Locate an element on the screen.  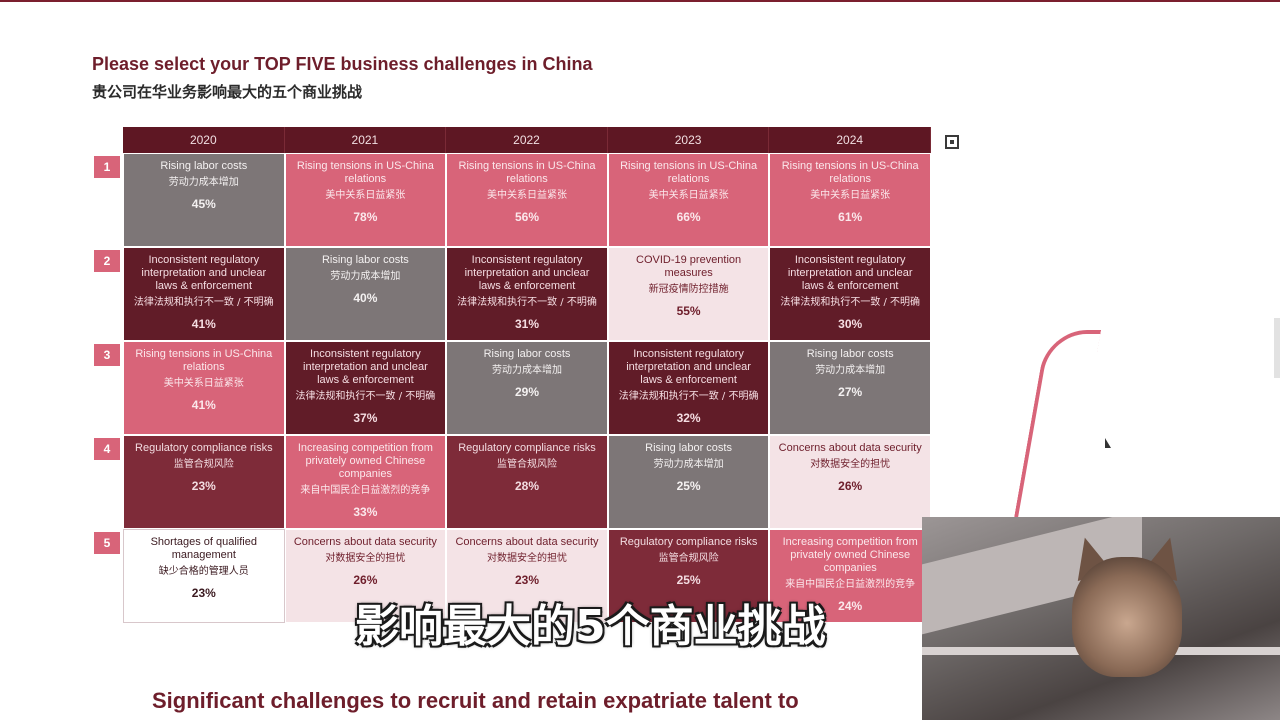
challenge-label-zh: 缺少合格的管理人员 is located at coordinates (203, 571).